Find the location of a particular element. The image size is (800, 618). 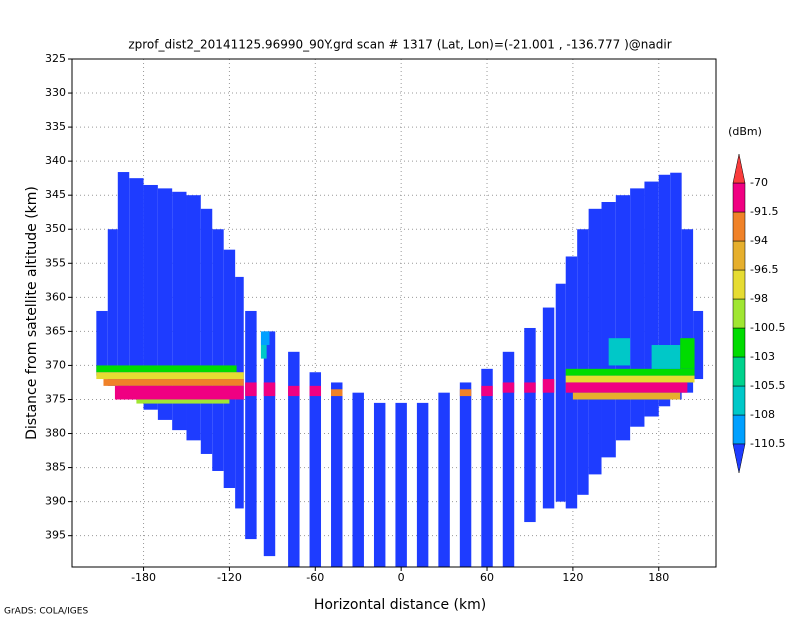

y-tick-label: 365 is located at coordinates (55, 330).